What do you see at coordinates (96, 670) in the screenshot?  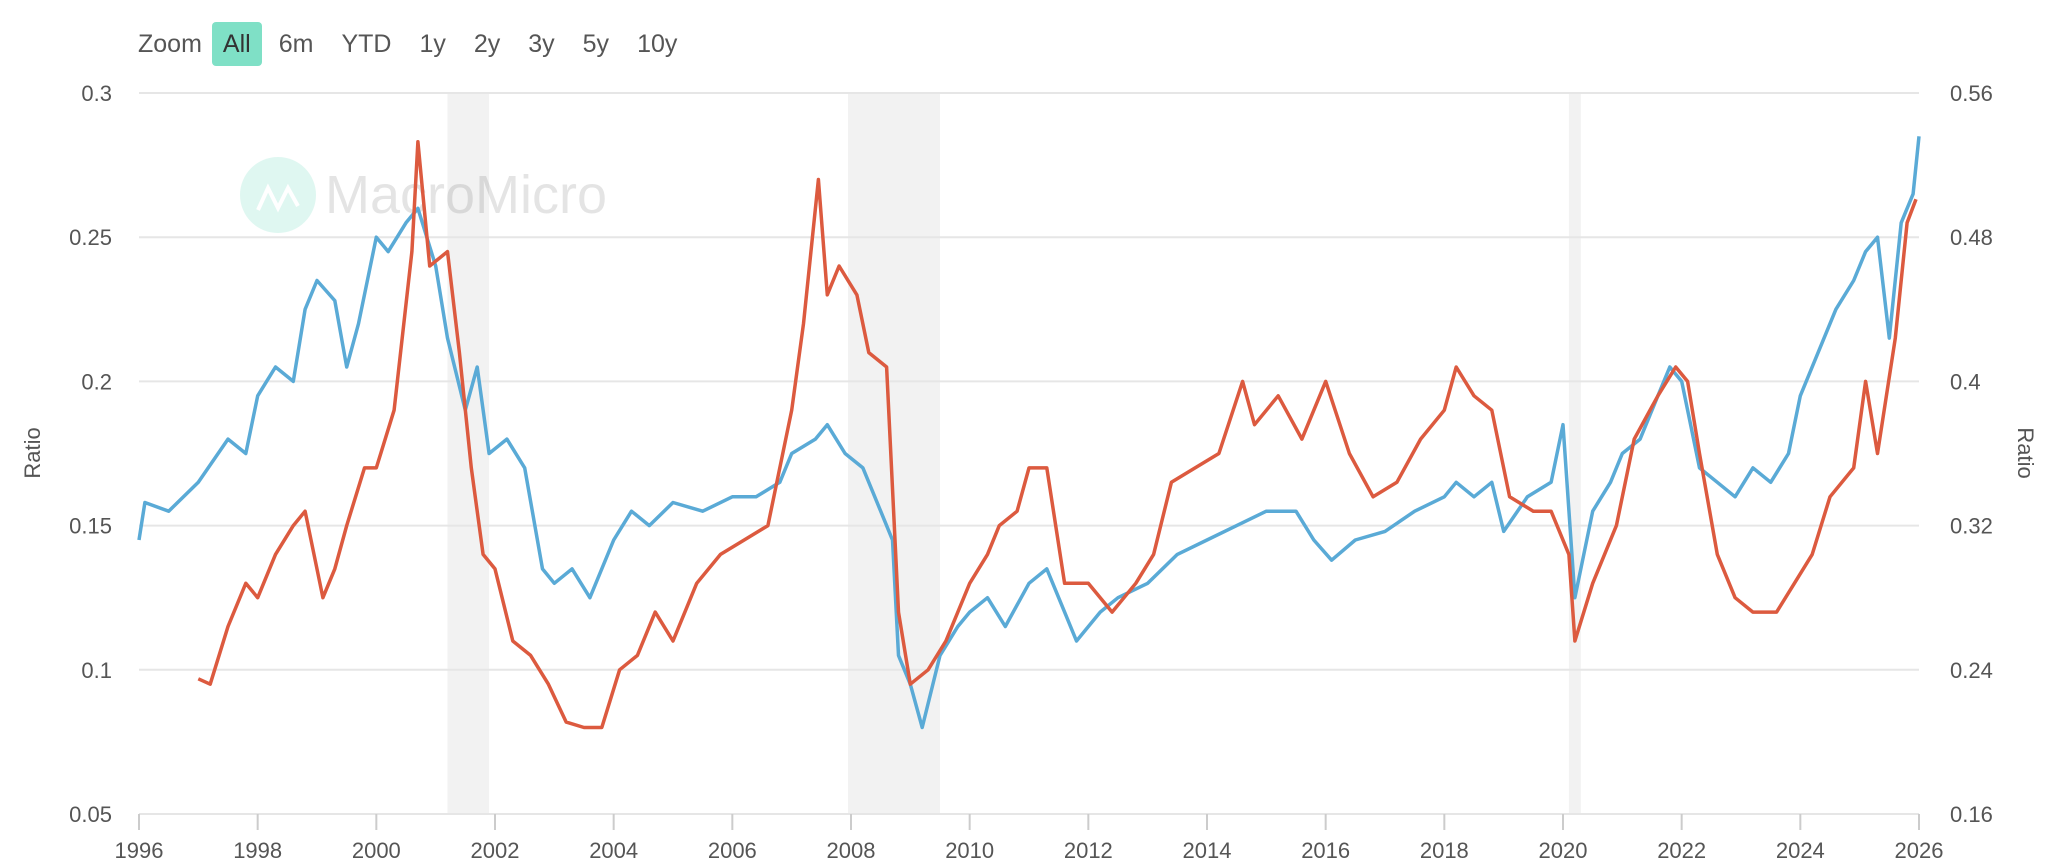 I see `y-left-tick-label: 0.1` at bounding box center [96, 670].